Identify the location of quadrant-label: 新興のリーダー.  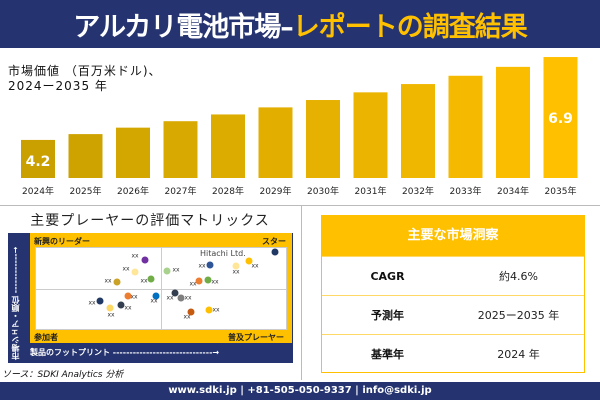
(62, 241).